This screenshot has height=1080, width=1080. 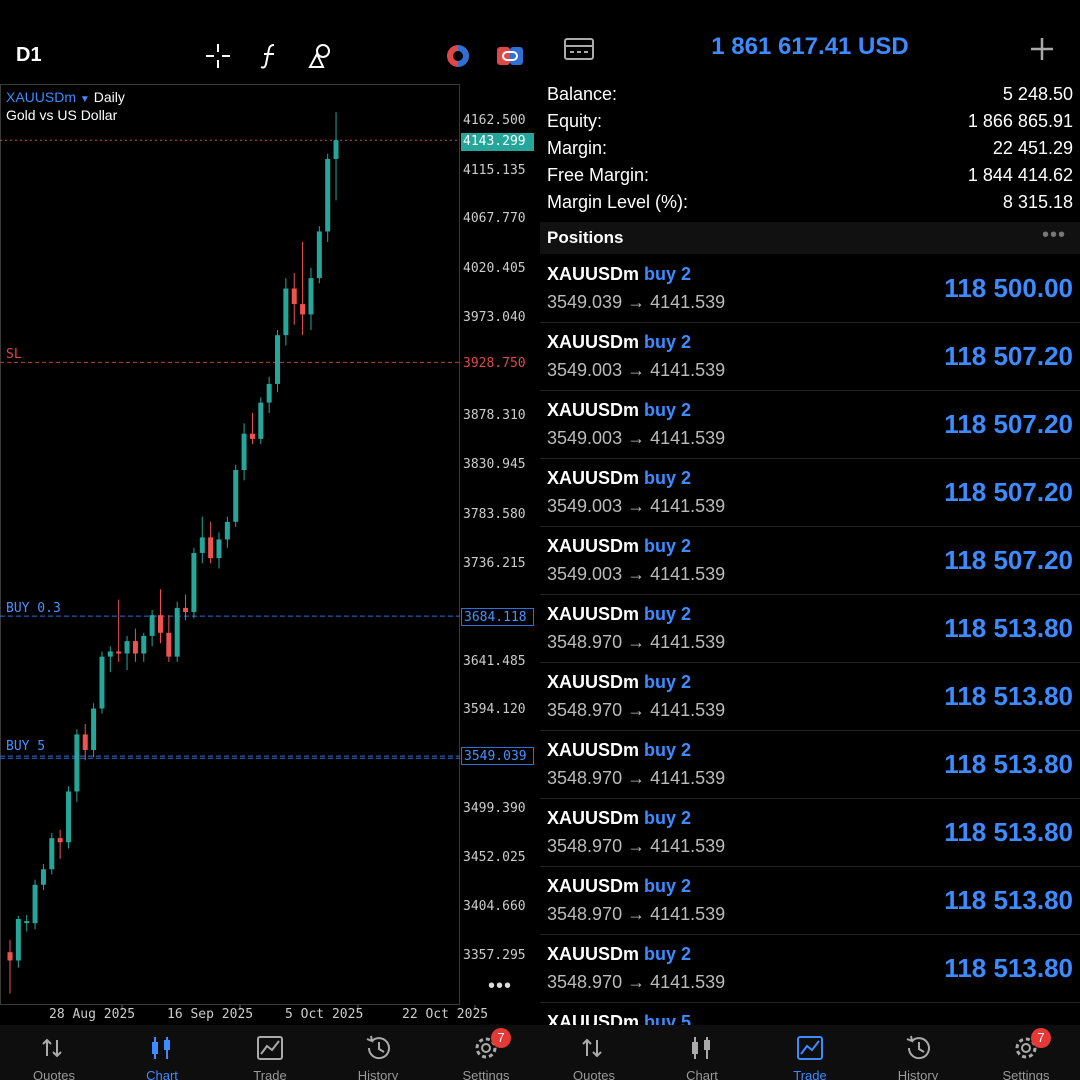 I want to click on history-icon, so click(x=918, y=1047).